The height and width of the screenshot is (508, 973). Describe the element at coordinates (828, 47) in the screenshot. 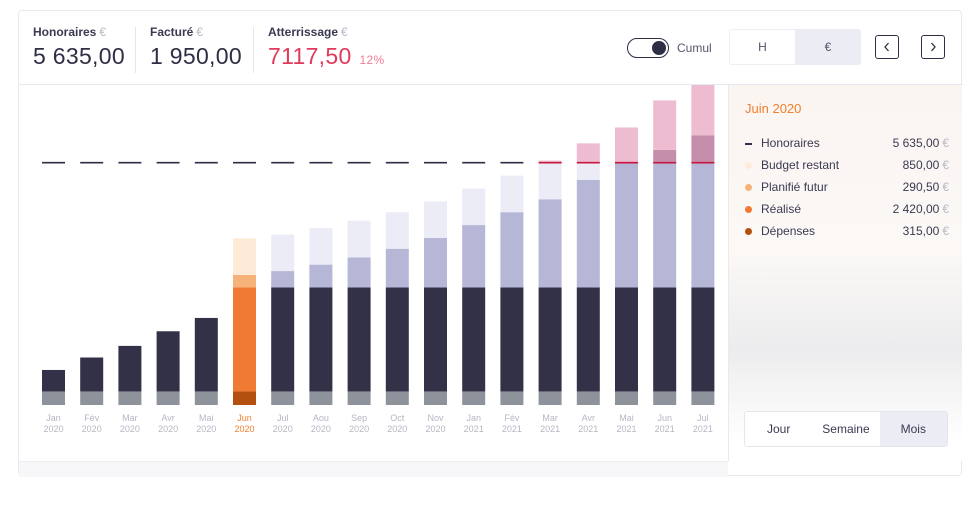

I see `unit-euro-button: €` at that location.